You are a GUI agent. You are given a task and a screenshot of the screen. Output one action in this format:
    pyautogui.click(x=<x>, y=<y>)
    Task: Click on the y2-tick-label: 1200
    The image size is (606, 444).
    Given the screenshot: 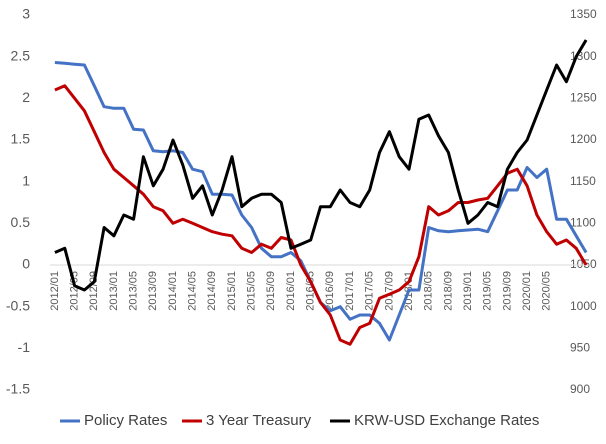 What is the action you would take?
    pyautogui.click(x=583, y=139)
    